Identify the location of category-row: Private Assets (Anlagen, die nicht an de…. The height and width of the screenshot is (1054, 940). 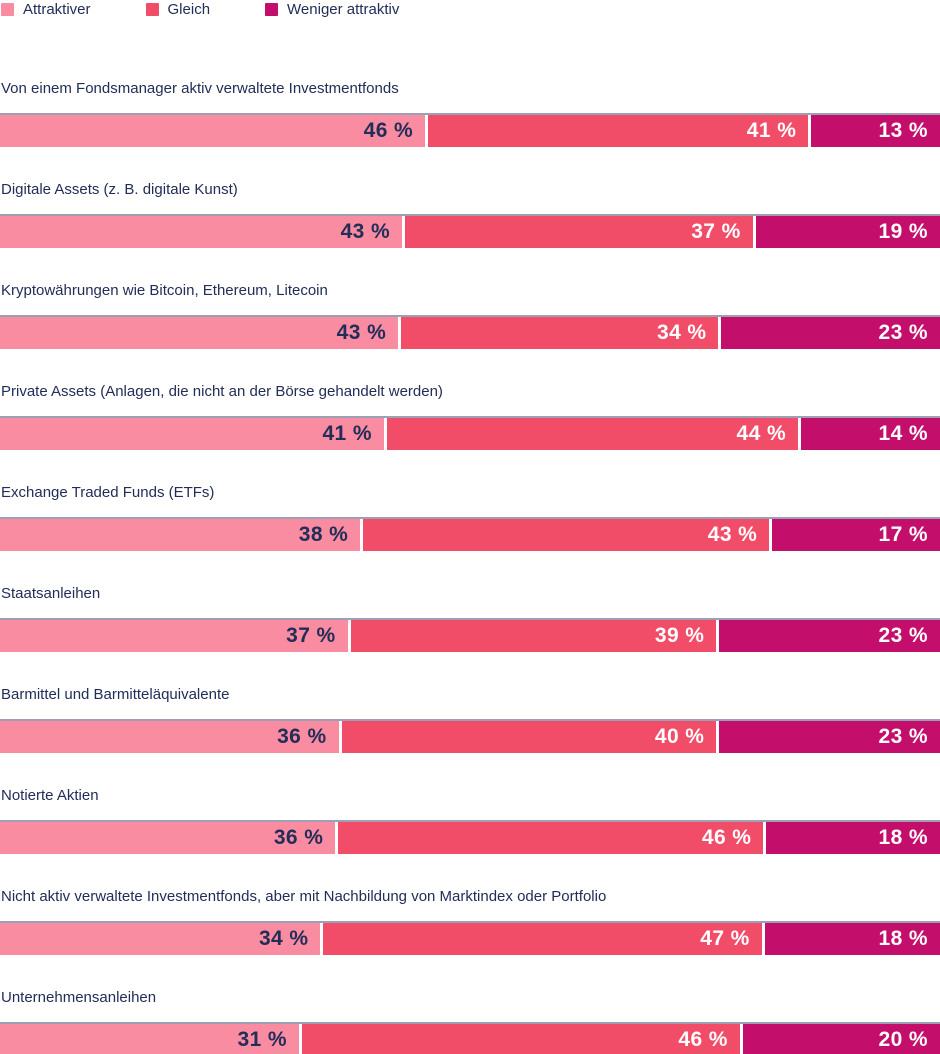
(470, 417).